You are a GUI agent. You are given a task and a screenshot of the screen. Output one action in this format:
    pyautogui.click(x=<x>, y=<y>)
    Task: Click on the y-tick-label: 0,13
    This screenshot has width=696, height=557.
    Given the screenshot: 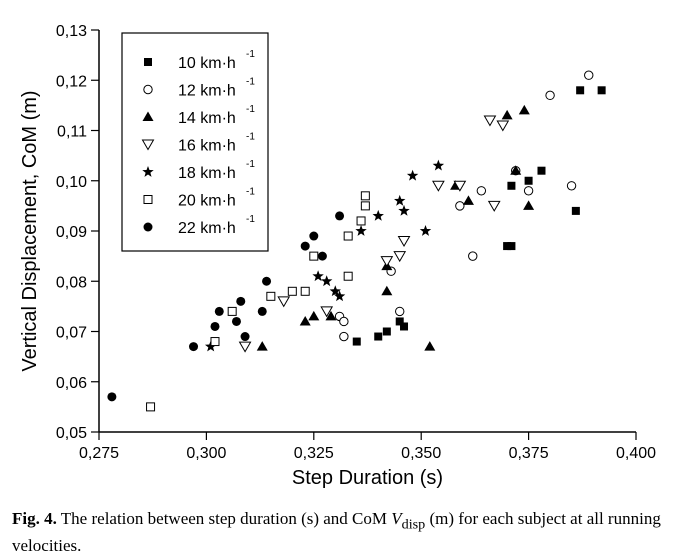 What is the action you would take?
    pyautogui.click(x=71, y=31)
    